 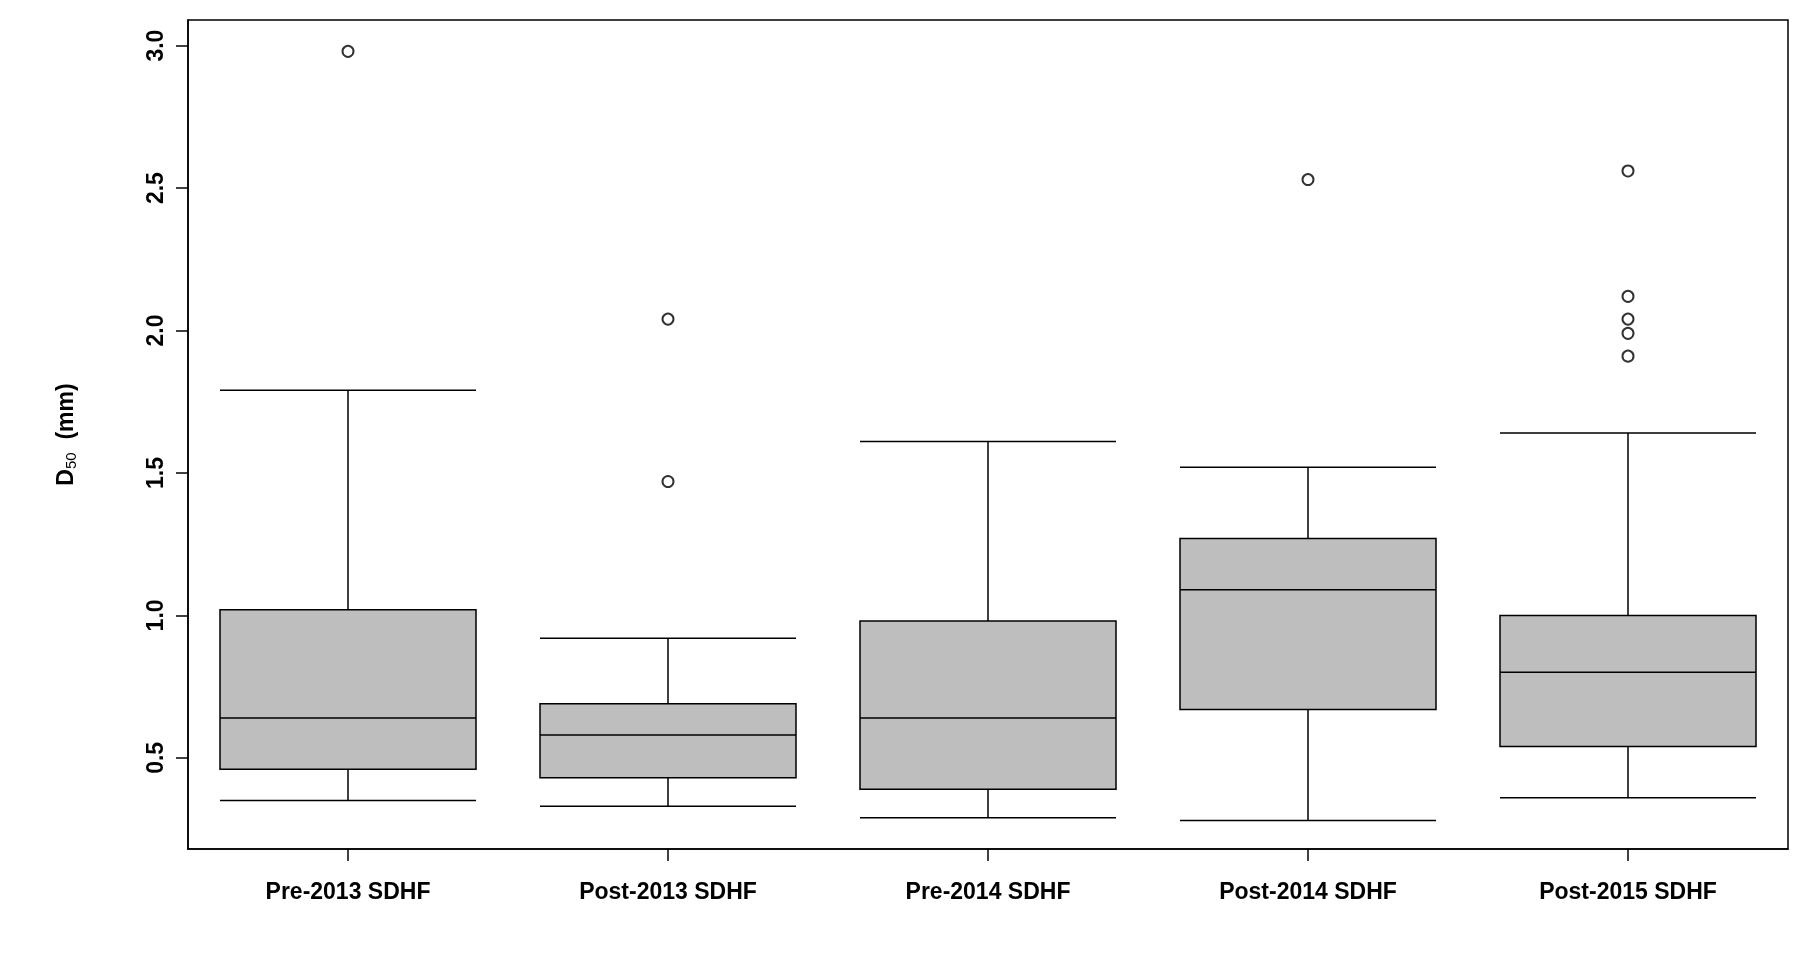 I want to click on x-tick-label: Pre-2013 SDHF, so click(x=348, y=890).